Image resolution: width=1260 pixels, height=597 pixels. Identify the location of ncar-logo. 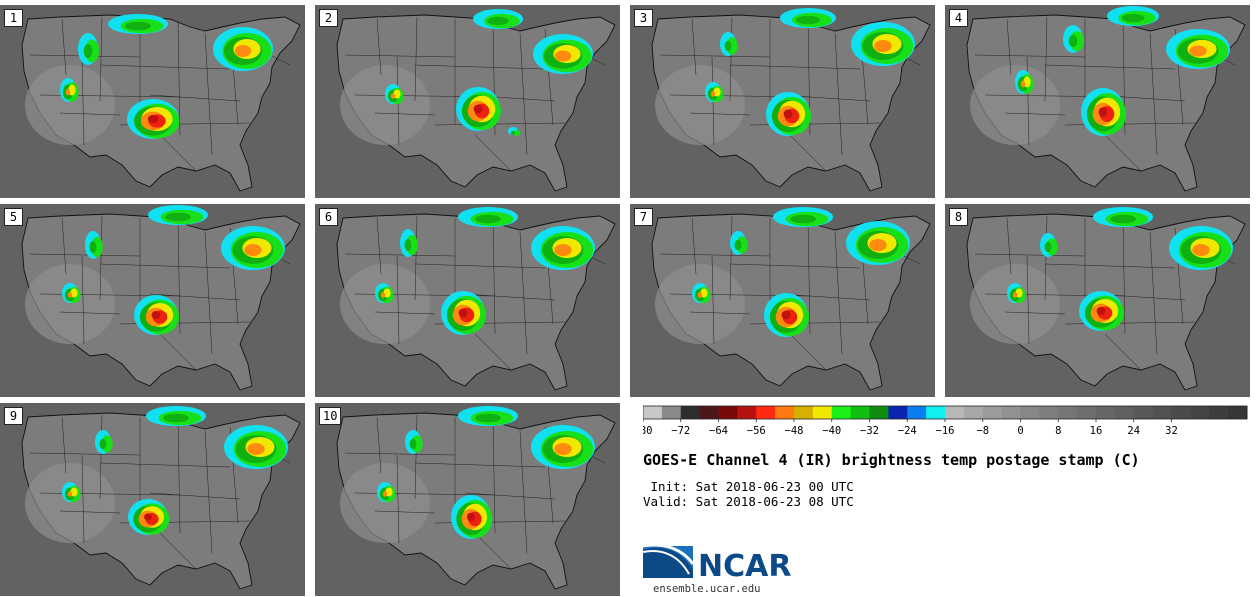
(669, 560).